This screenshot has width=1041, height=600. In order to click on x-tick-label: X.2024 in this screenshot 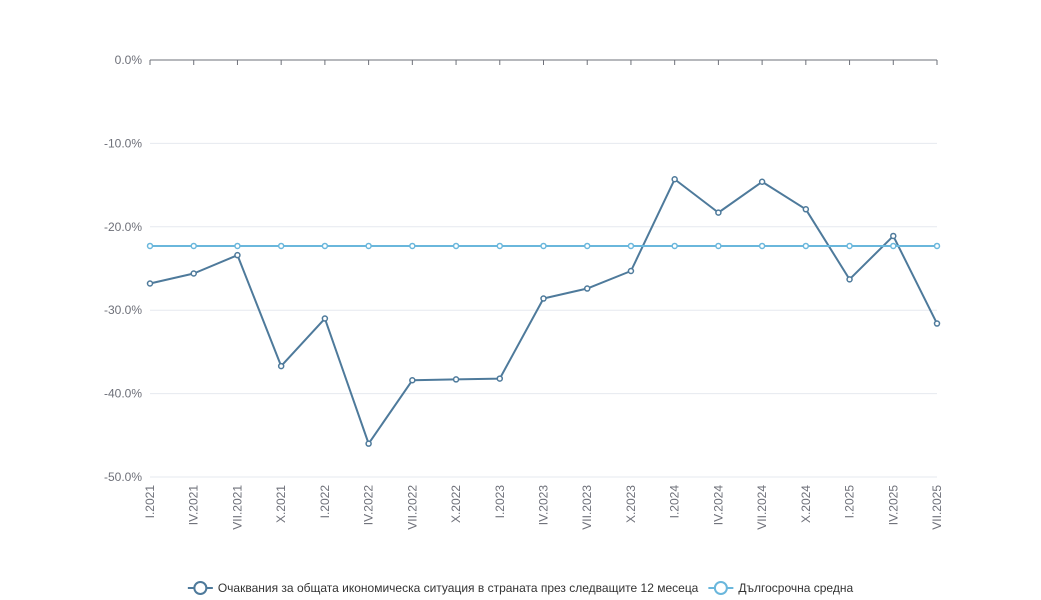, I will do `click(806, 504)`.